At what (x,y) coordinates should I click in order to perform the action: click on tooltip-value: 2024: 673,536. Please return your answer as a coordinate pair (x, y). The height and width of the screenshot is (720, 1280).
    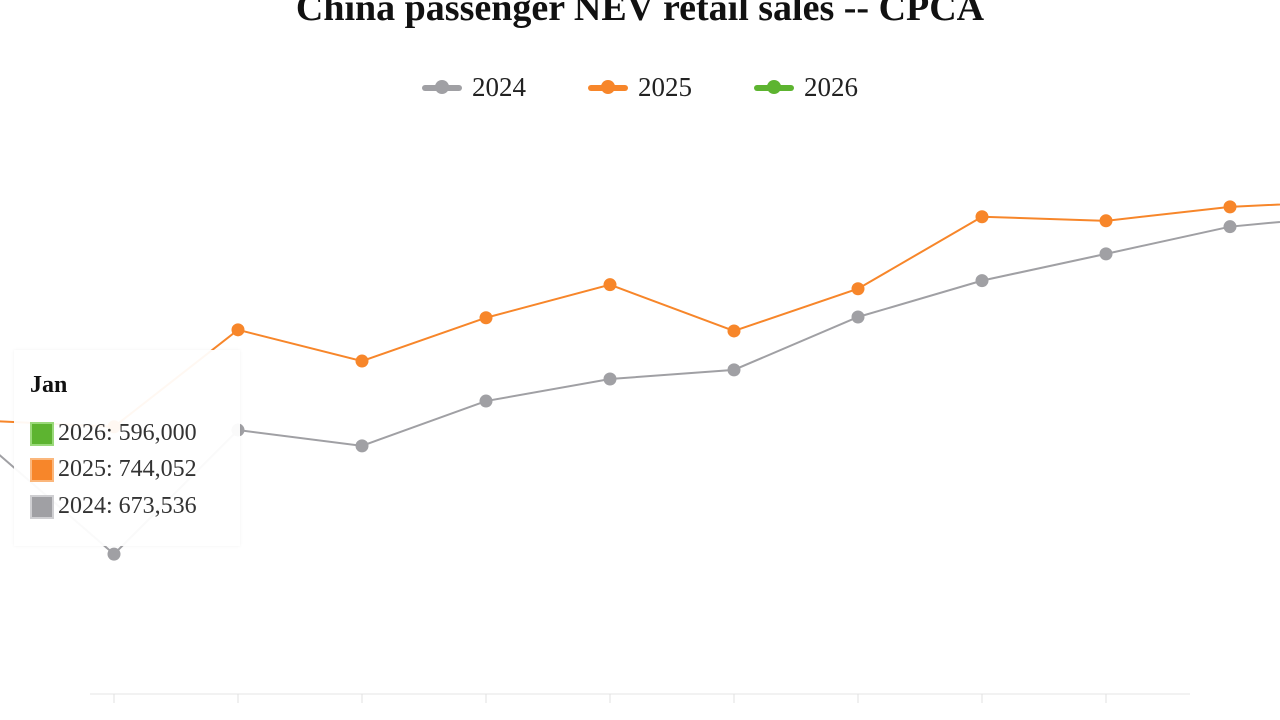
    Looking at the image, I should click on (127, 506).